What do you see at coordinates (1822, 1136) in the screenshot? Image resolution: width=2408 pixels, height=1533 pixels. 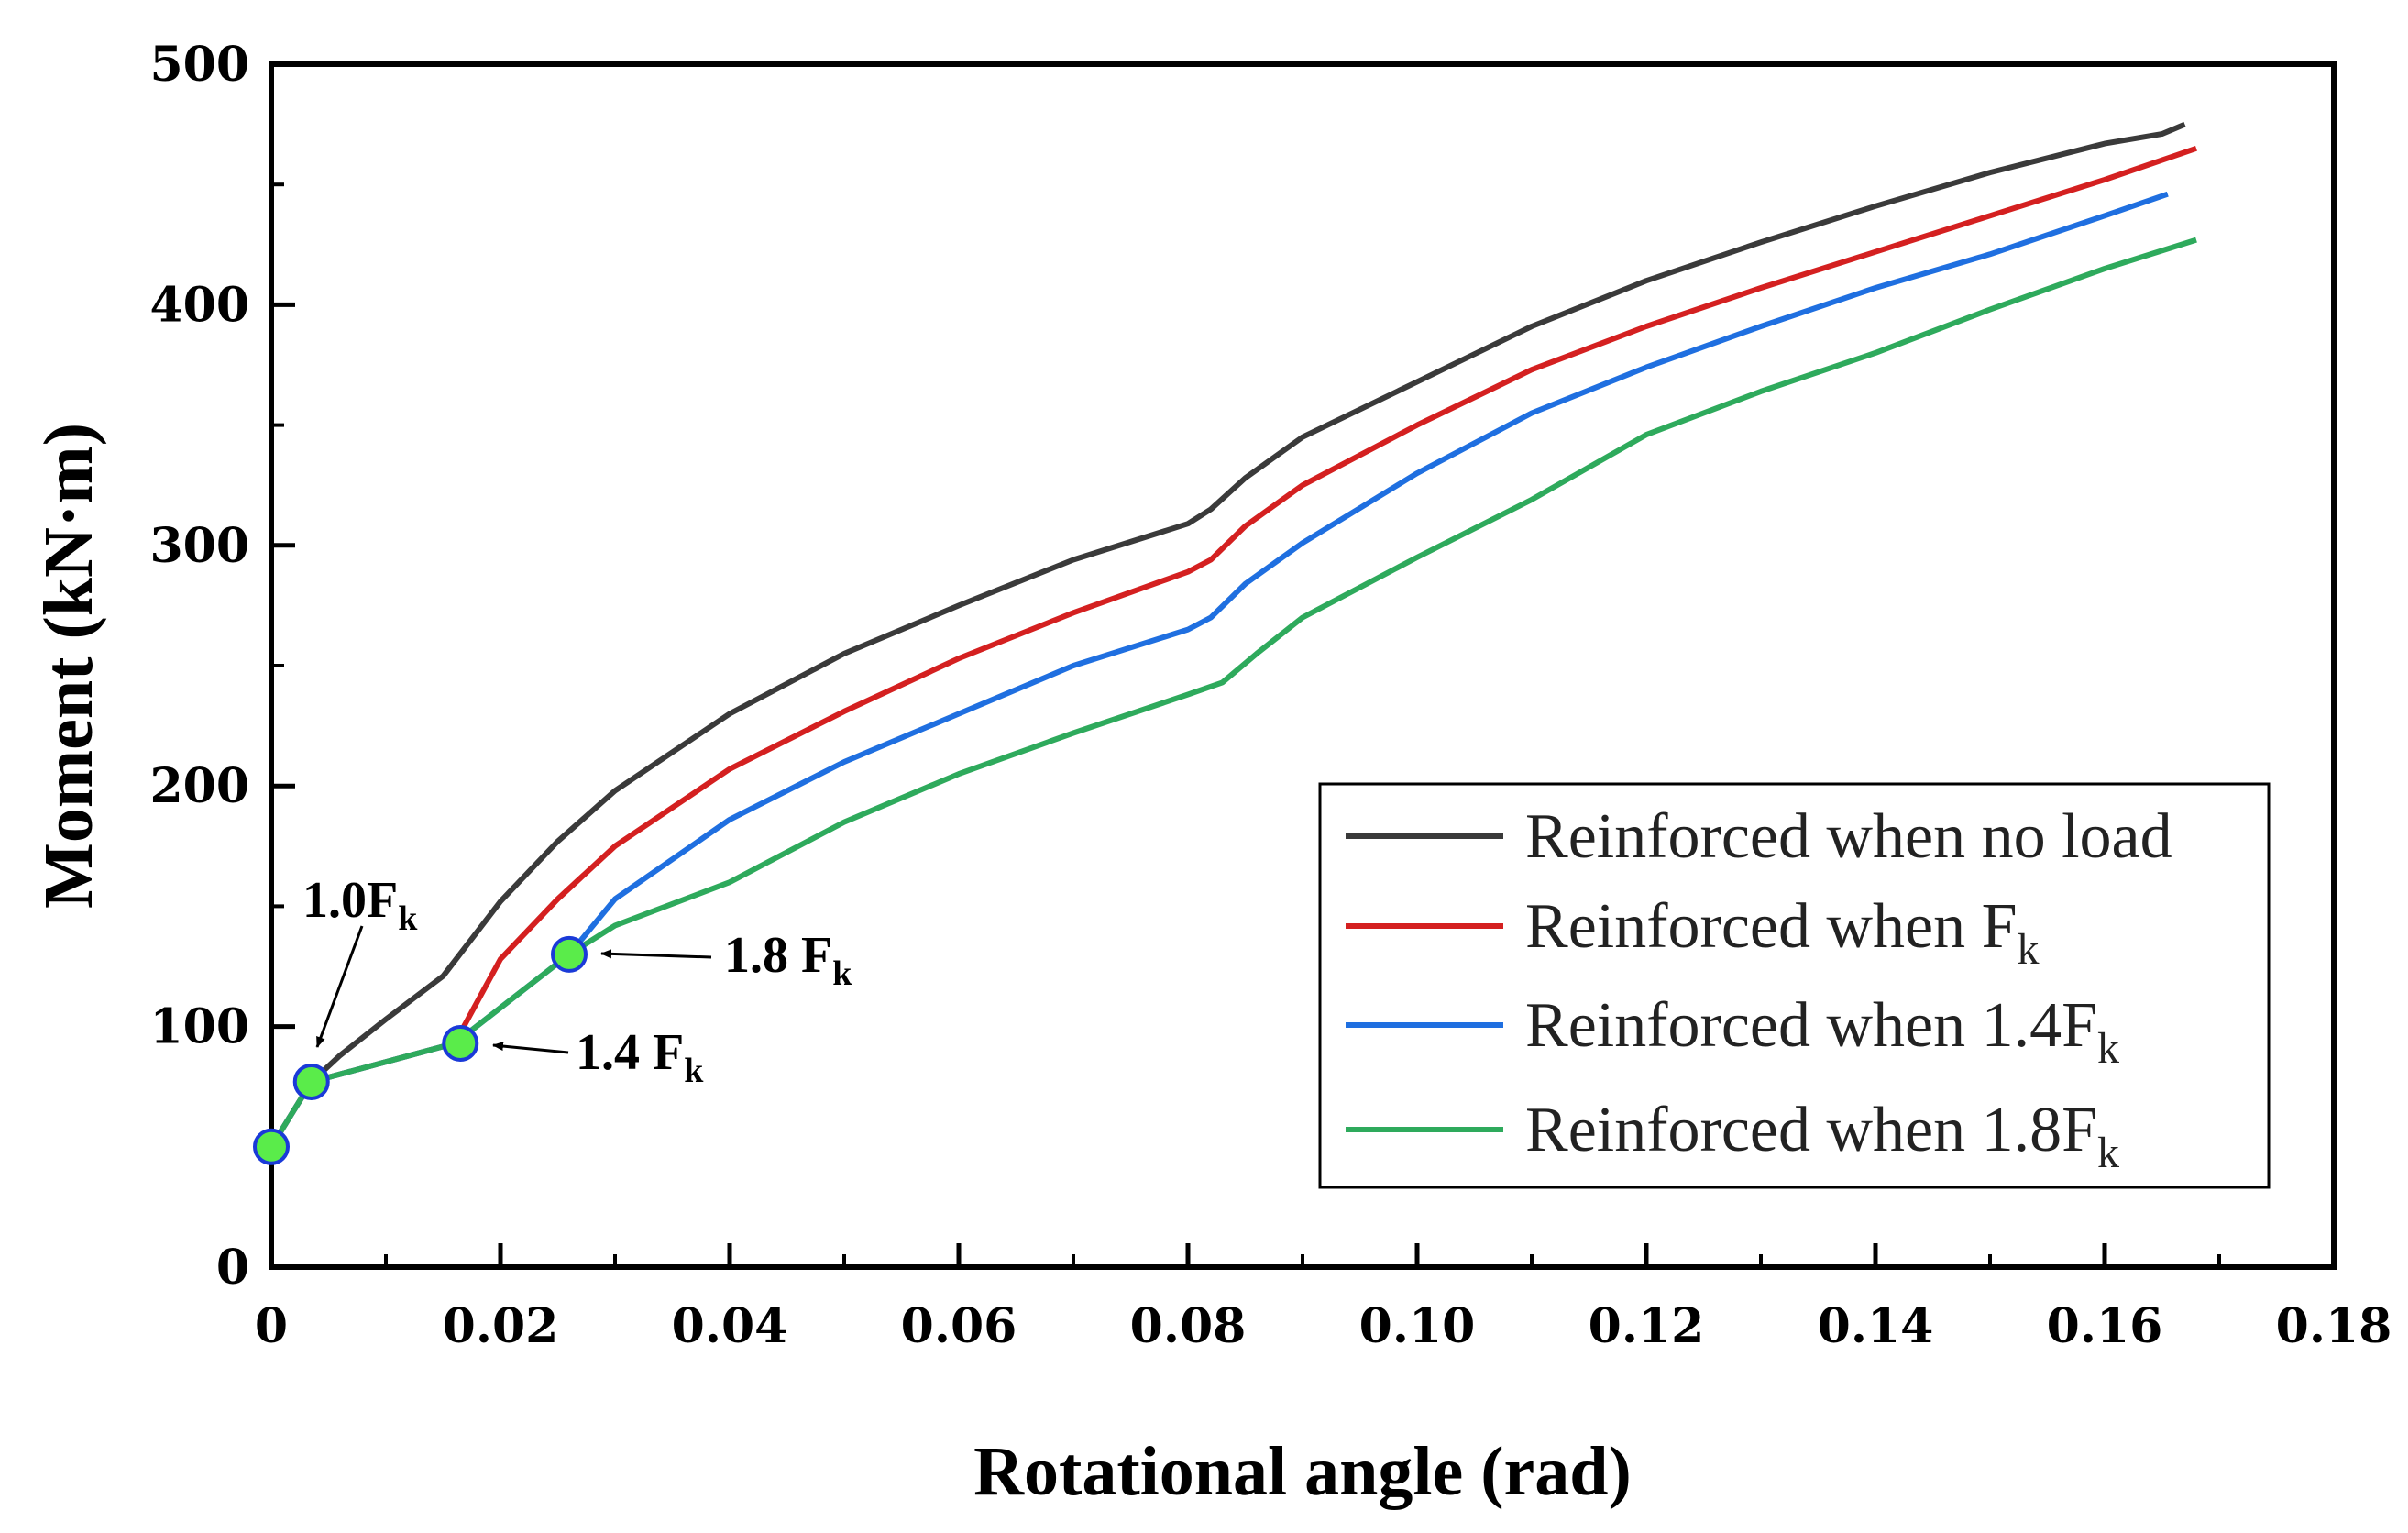 I see `legend-label-1-8fk: Reinforced when 1.8Fk` at bounding box center [1822, 1136].